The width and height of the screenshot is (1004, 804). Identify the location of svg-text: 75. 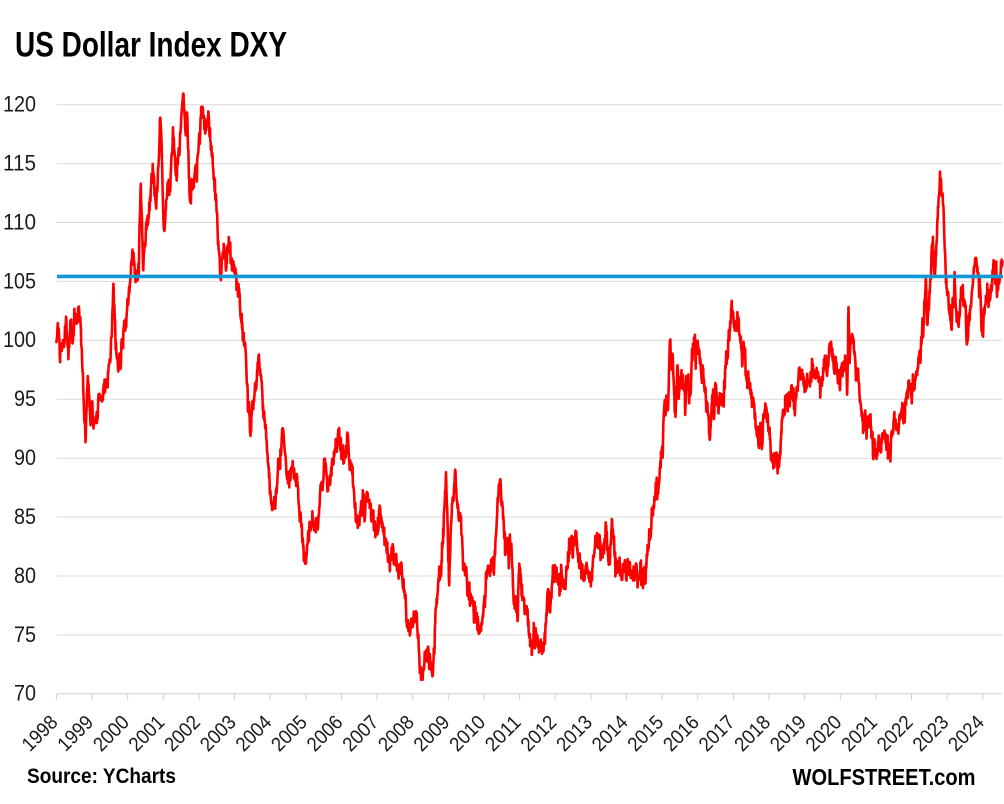
(25, 634).